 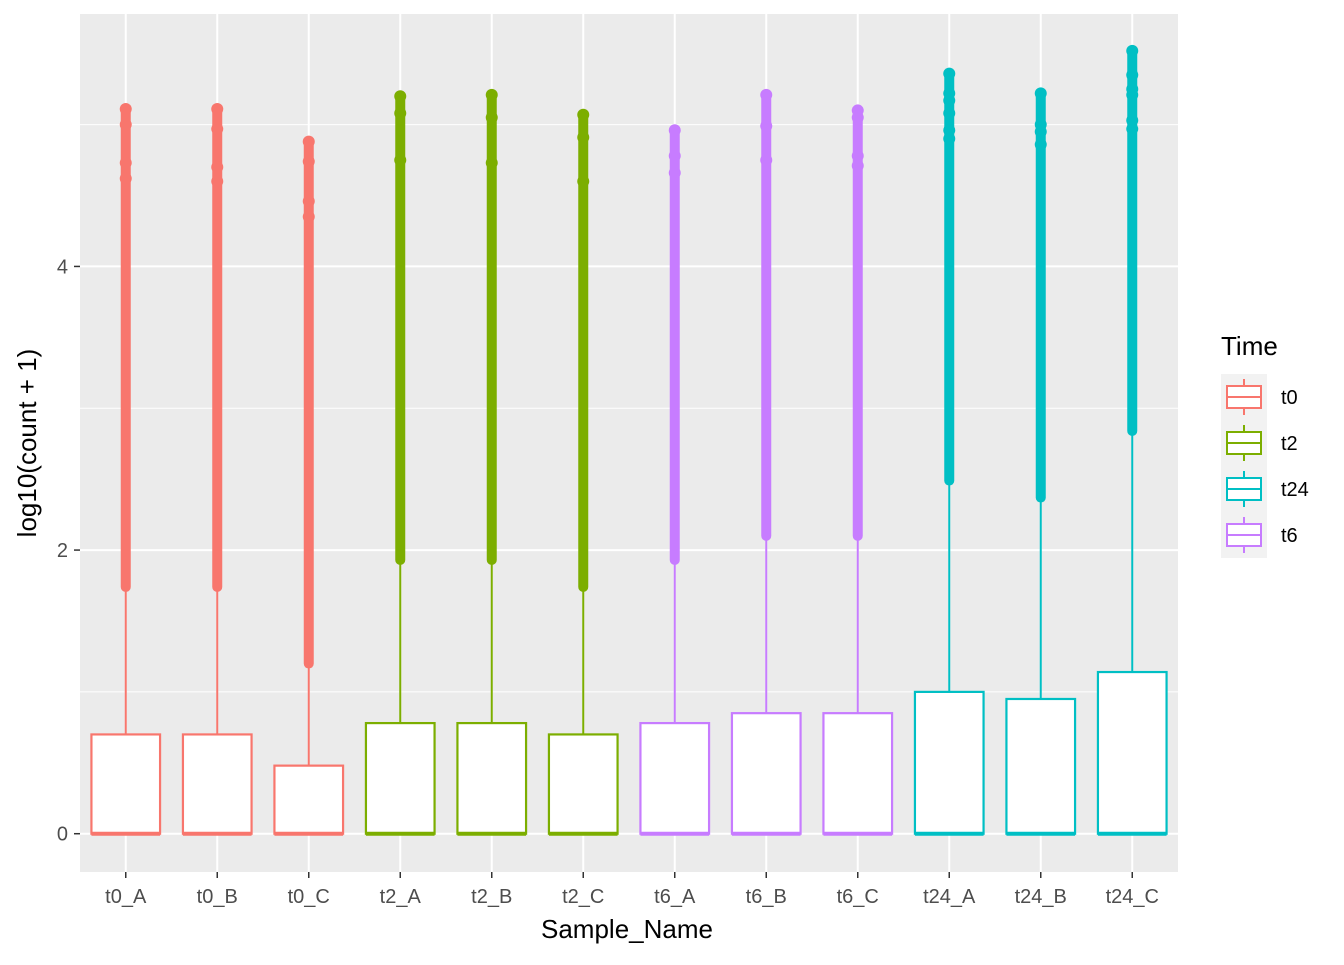 I want to click on legend: Time t0 t2 t24 t6, so click(x=1265, y=444).